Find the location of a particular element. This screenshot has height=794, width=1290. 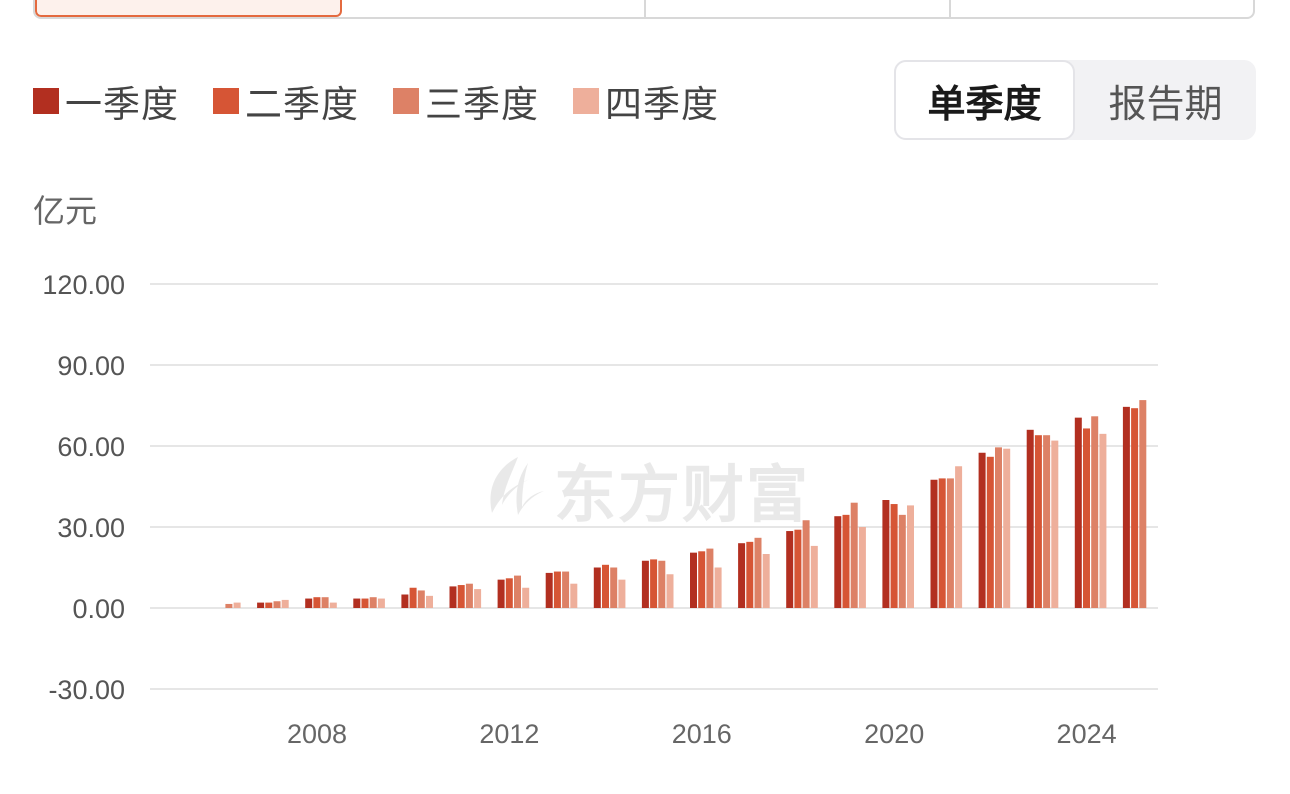

bar-2-2015 is located at coordinates (654, 583).